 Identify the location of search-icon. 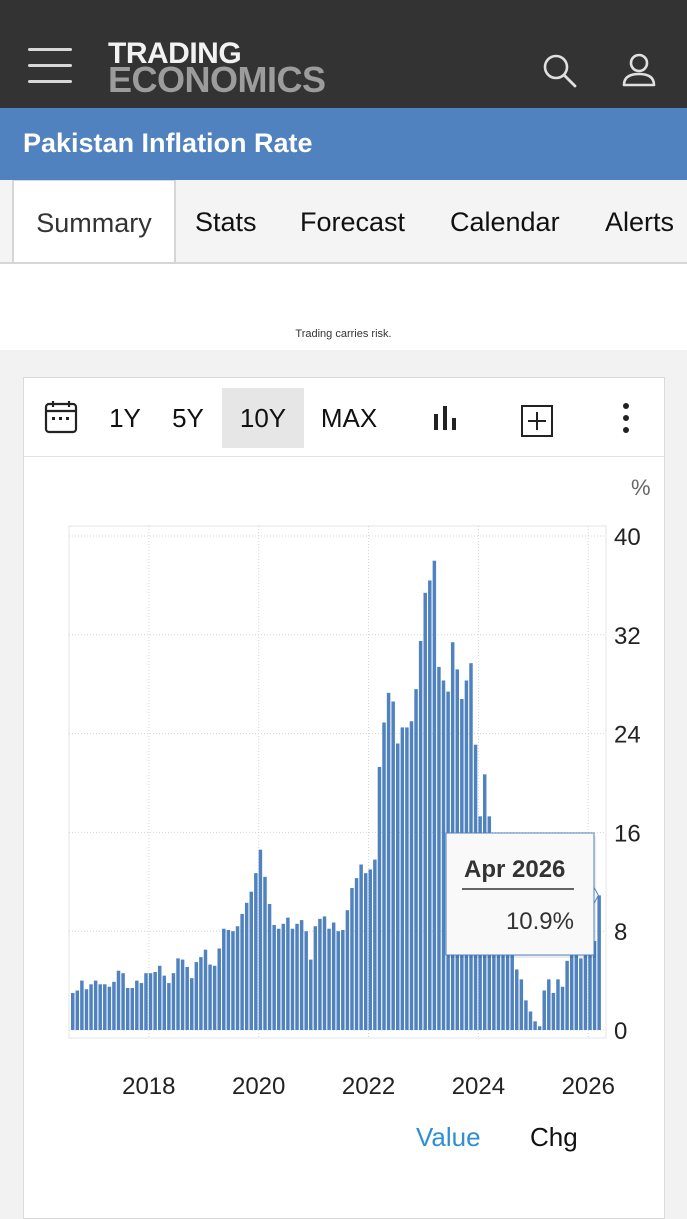
(559, 70).